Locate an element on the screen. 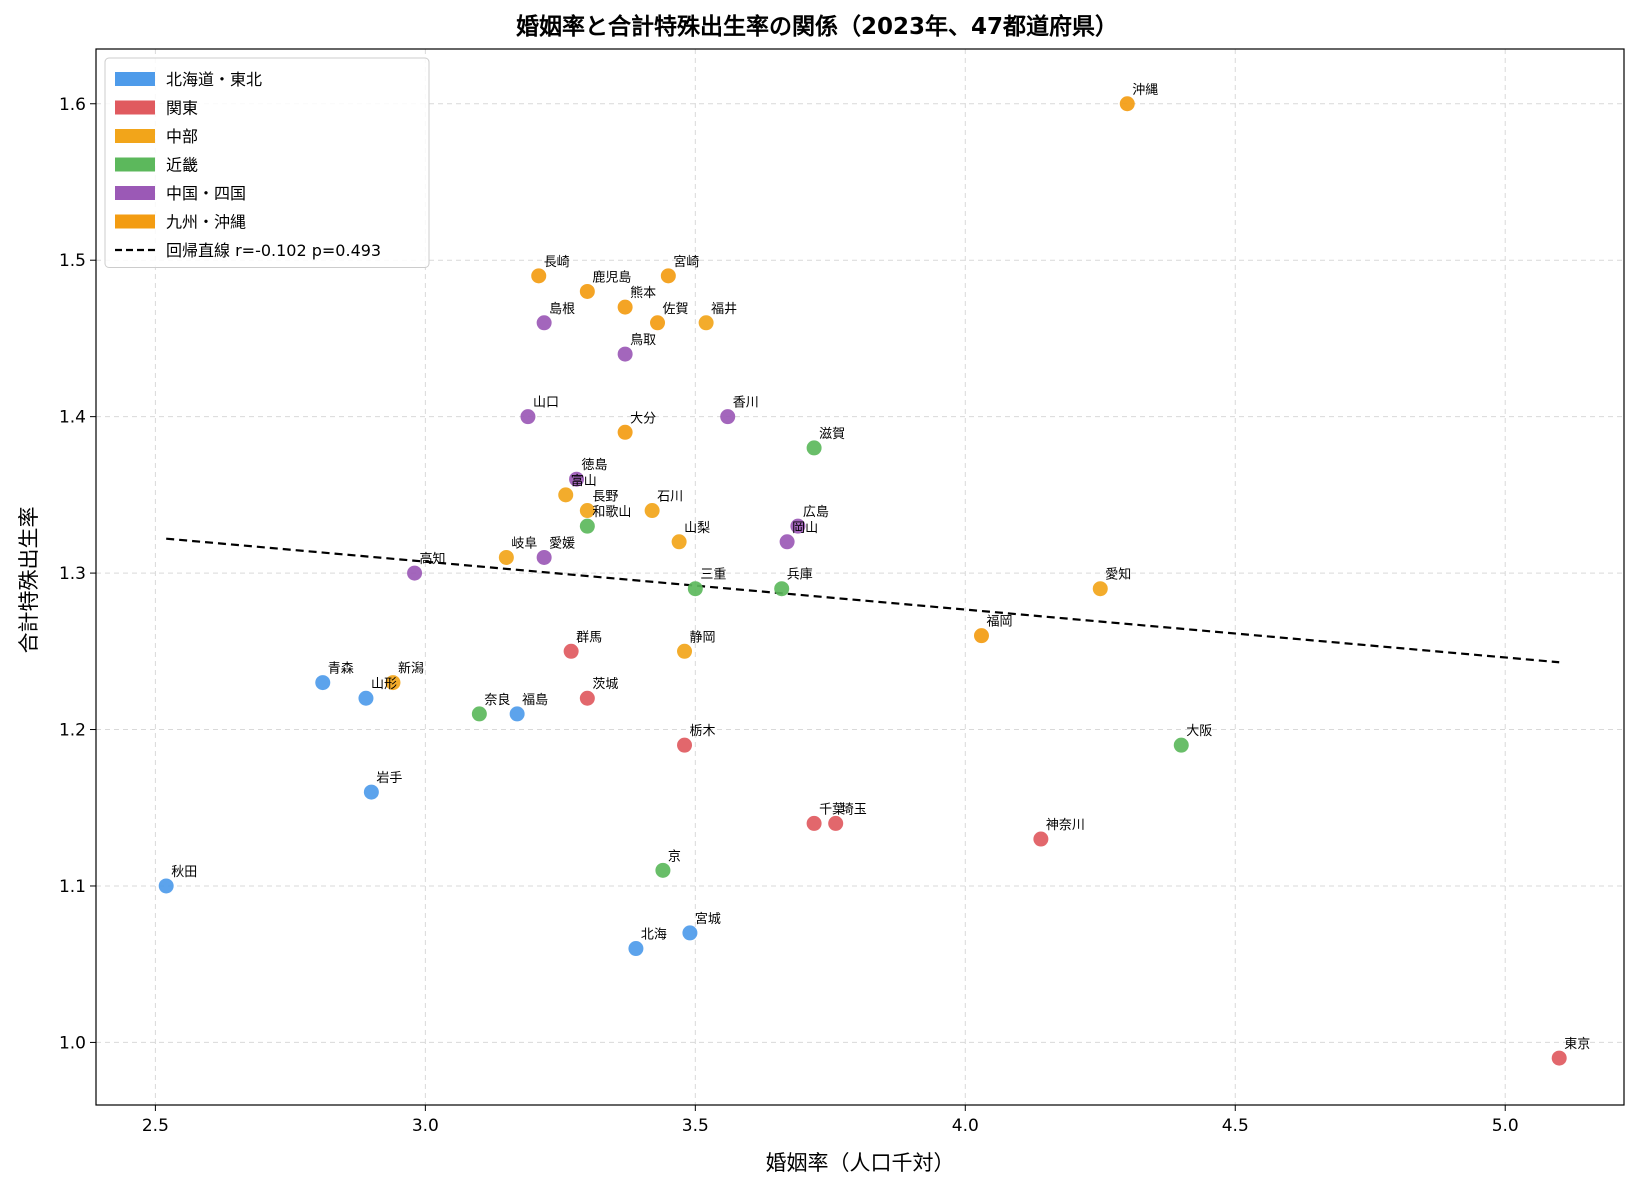  point-label: 大阪 is located at coordinates (1199, 731).